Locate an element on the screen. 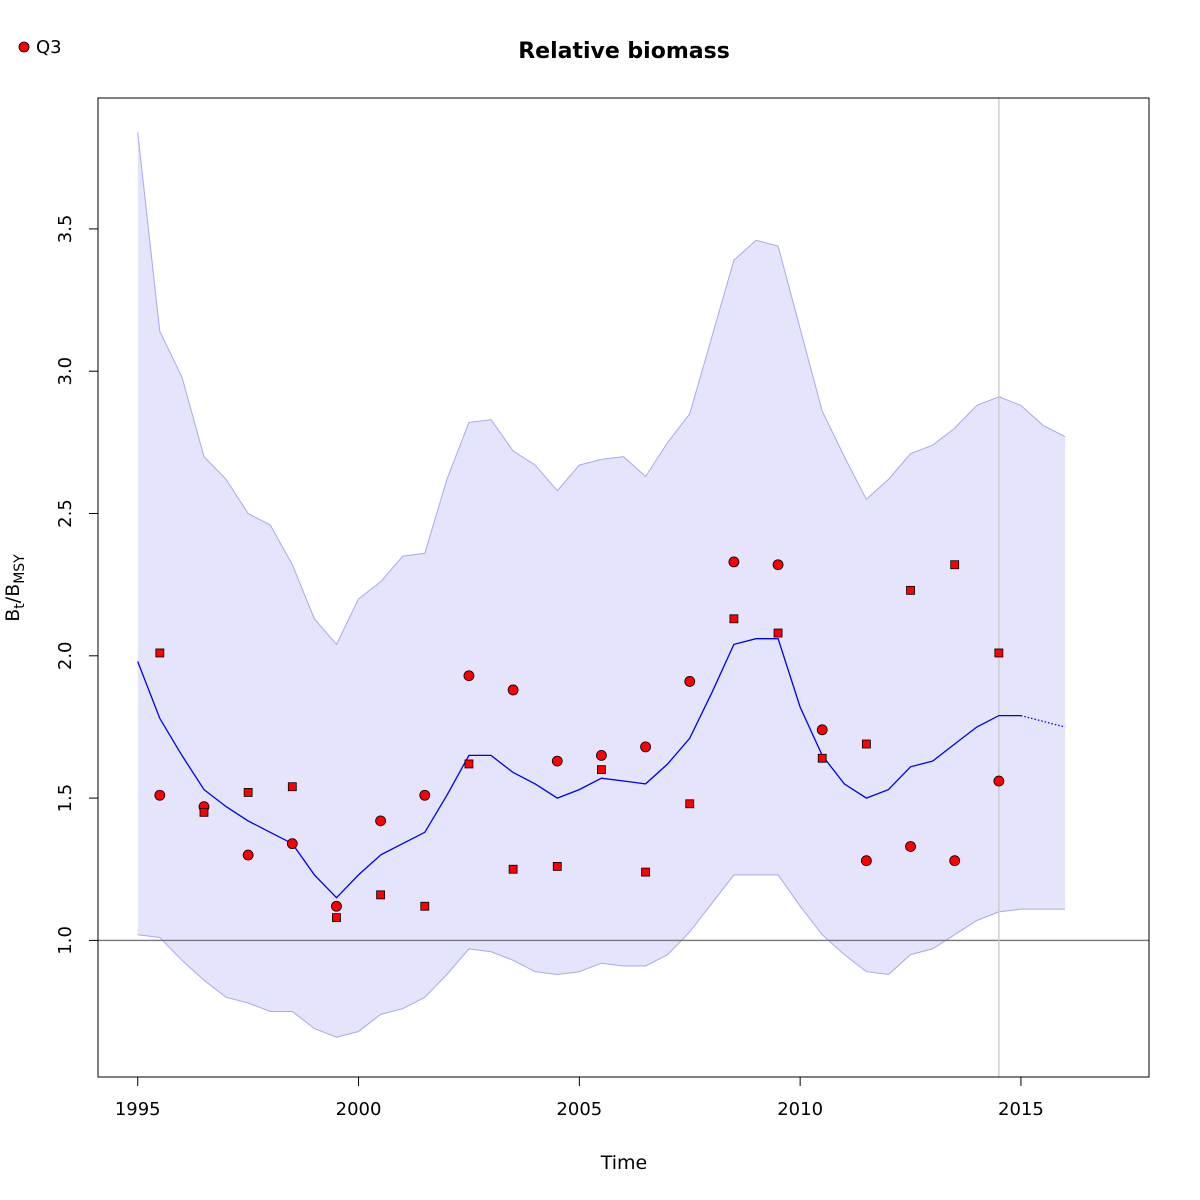 This screenshot has width=1200, height=1200. y-axis-label: Bt/BMSY is located at coordinates (15, 588).